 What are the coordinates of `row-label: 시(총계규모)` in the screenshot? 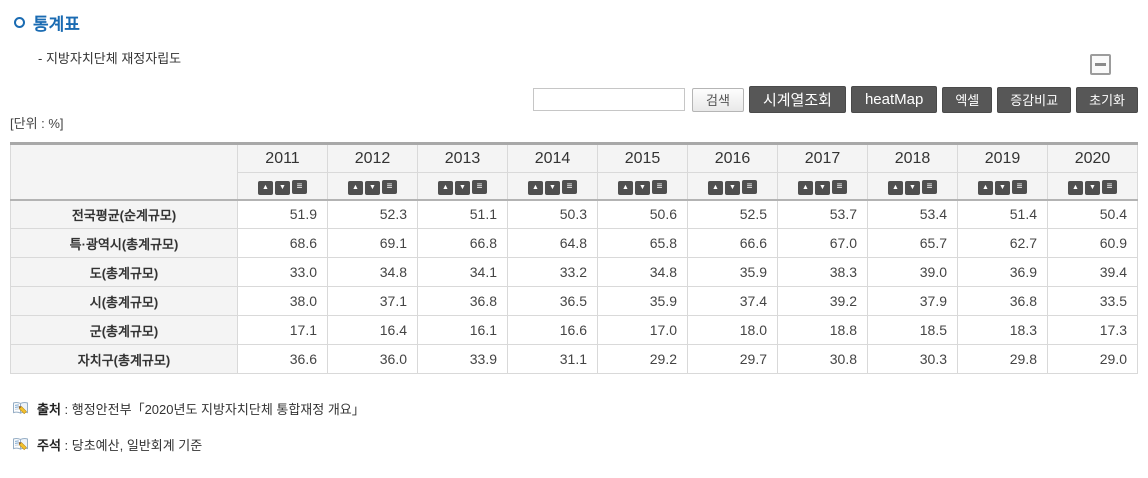 It's located at (124, 301).